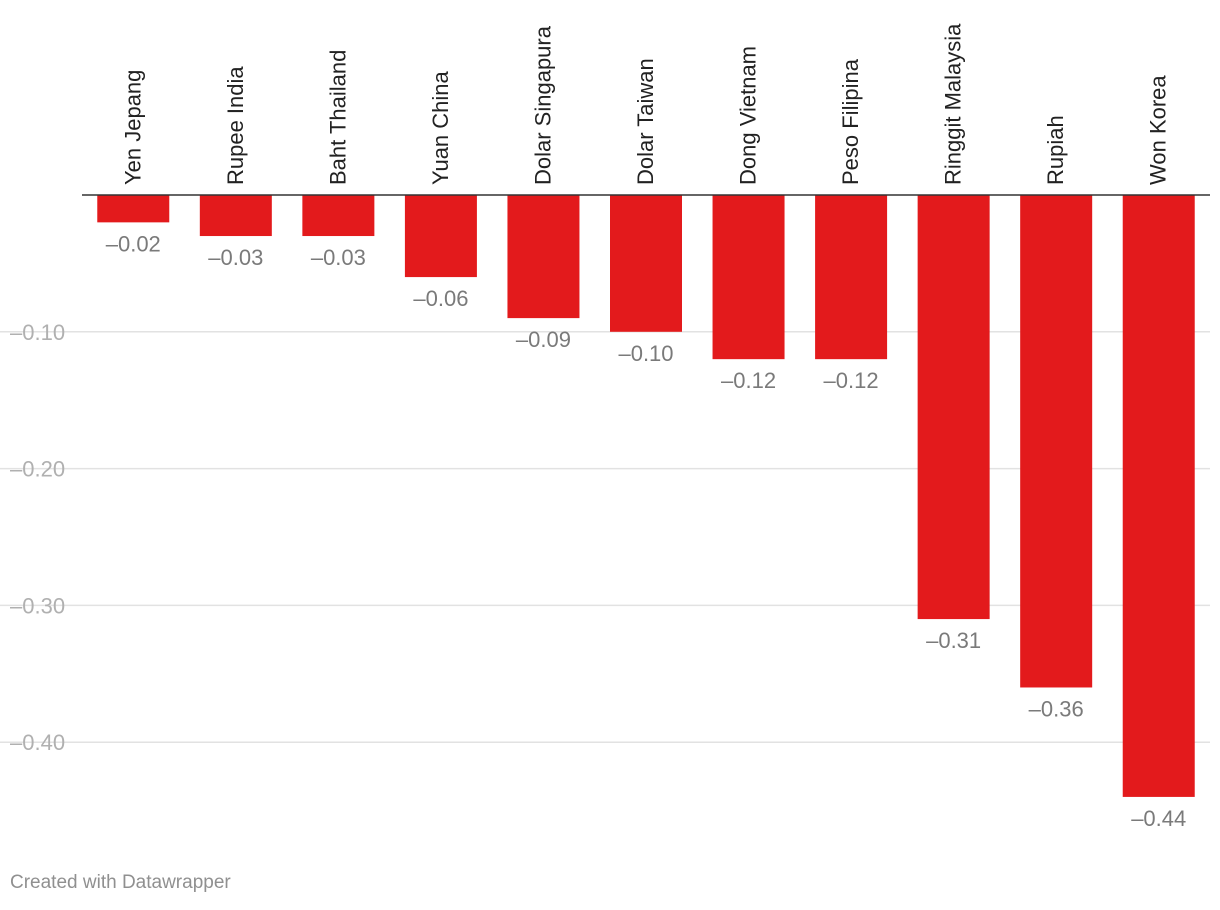 Image resolution: width=1220 pixels, height=910 pixels. What do you see at coordinates (543, 339) in the screenshot?
I see `value-label: –0.09` at bounding box center [543, 339].